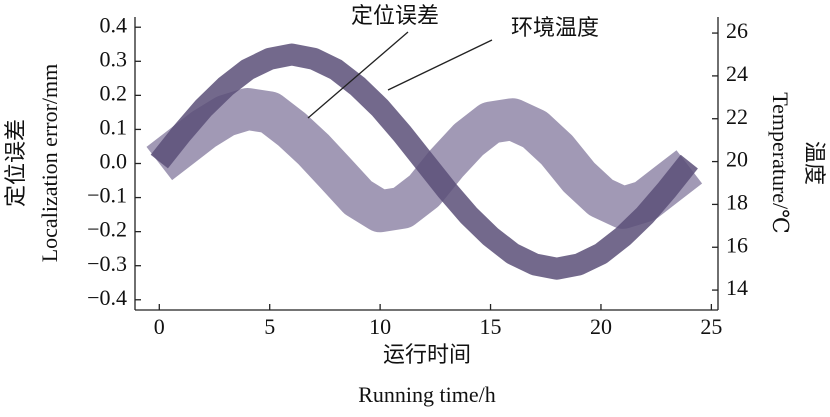  I want to click on y2-tick-label: 26, so click(737, 30).